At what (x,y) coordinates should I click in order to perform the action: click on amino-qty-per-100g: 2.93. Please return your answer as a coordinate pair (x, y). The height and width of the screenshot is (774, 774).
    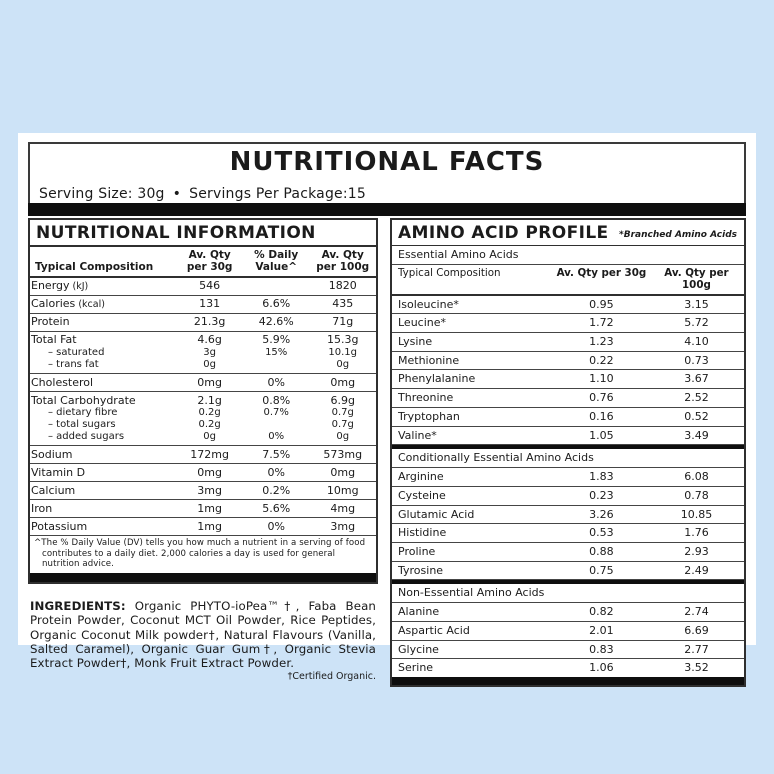
    Looking at the image, I should click on (696, 551).